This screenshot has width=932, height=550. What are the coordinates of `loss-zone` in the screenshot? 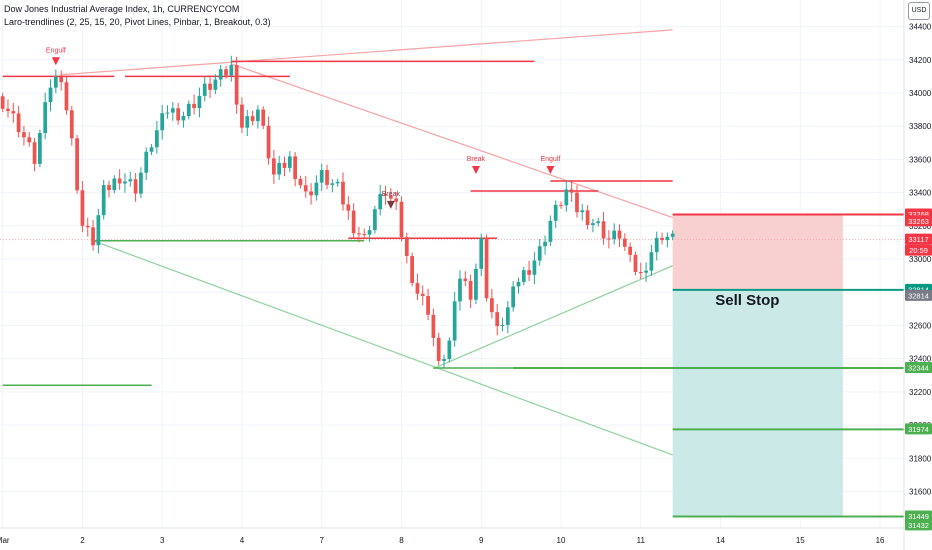 It's located at (757, 252).